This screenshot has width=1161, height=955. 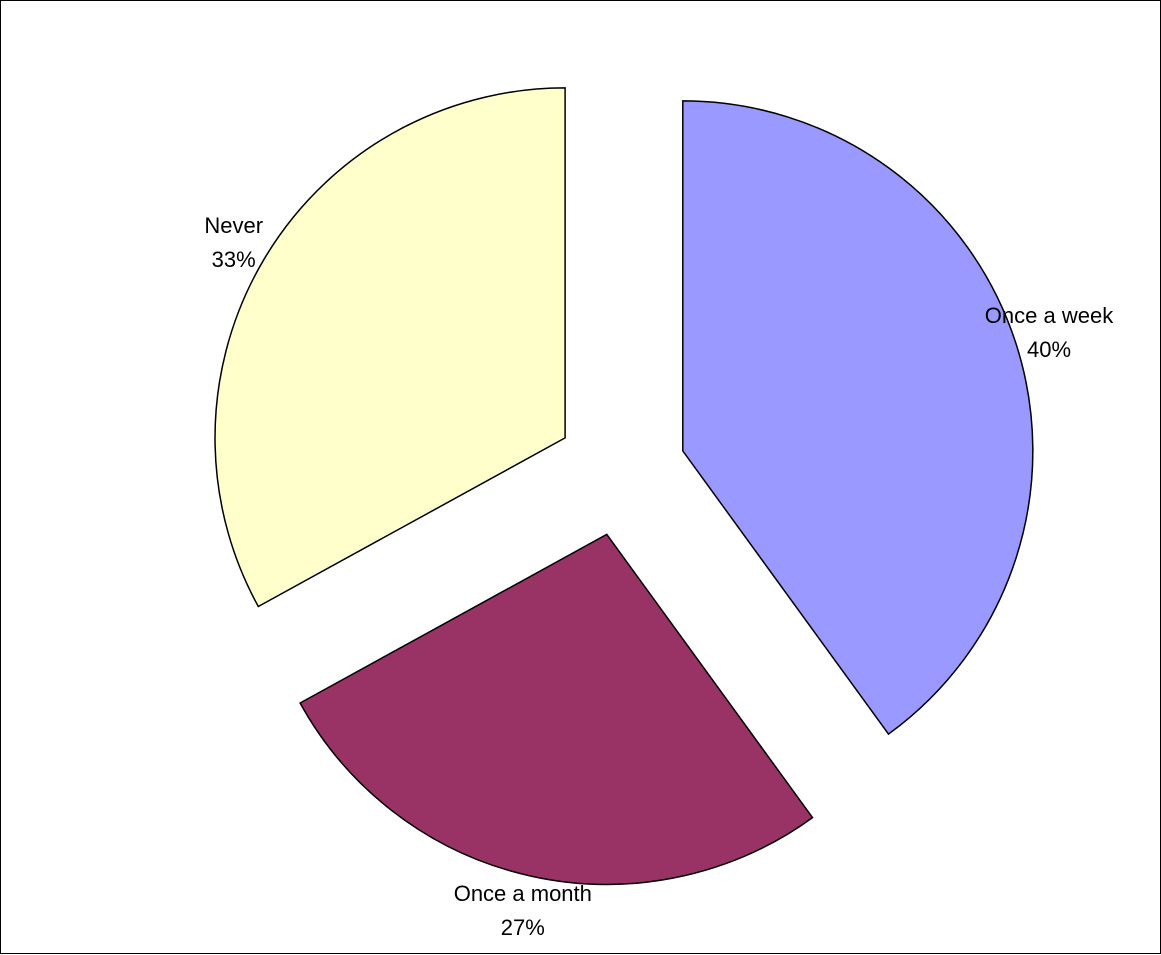 I want to click on pie-label-category: Never, so click(x=233, y=225).